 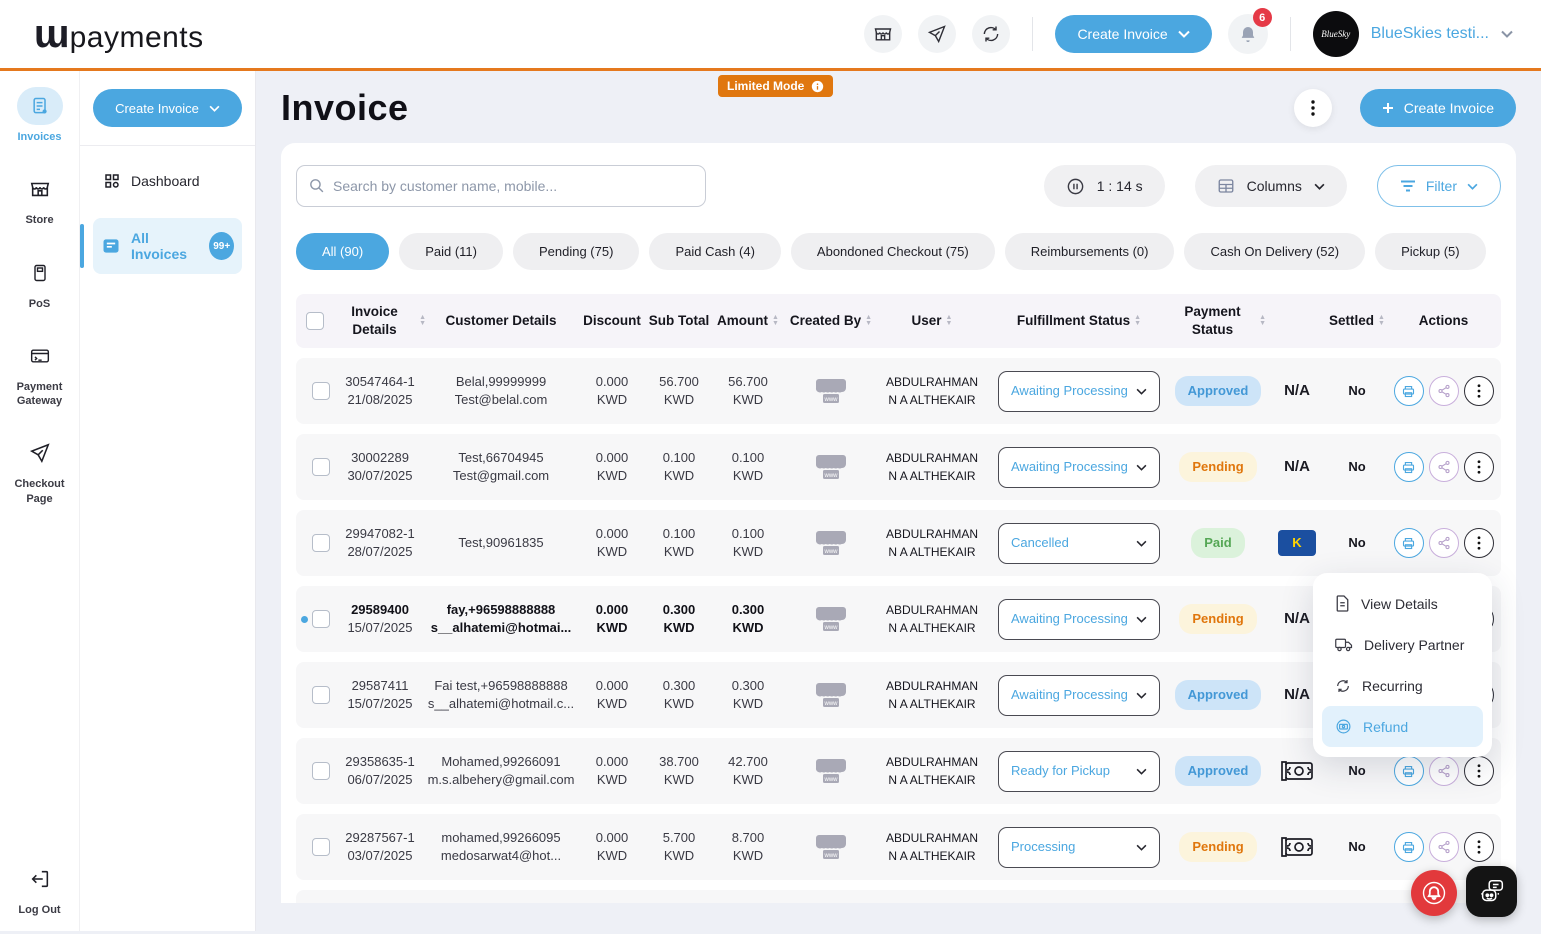 What do you see at coordinates (343, 251) in the screenshot?
I see `tab: All (90)` at bounding box center [343, 251].